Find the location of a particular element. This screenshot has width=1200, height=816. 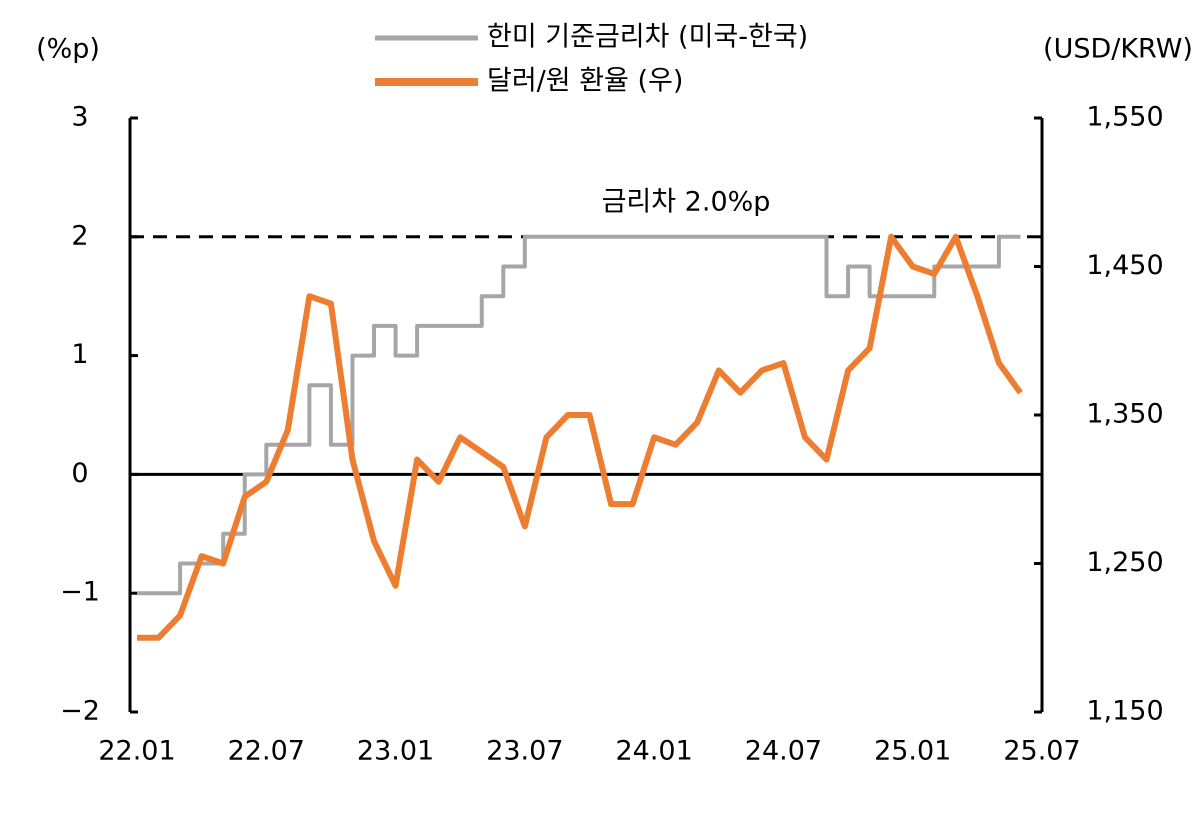

y-tick-label: 0 is located at coordinates (79, 473).